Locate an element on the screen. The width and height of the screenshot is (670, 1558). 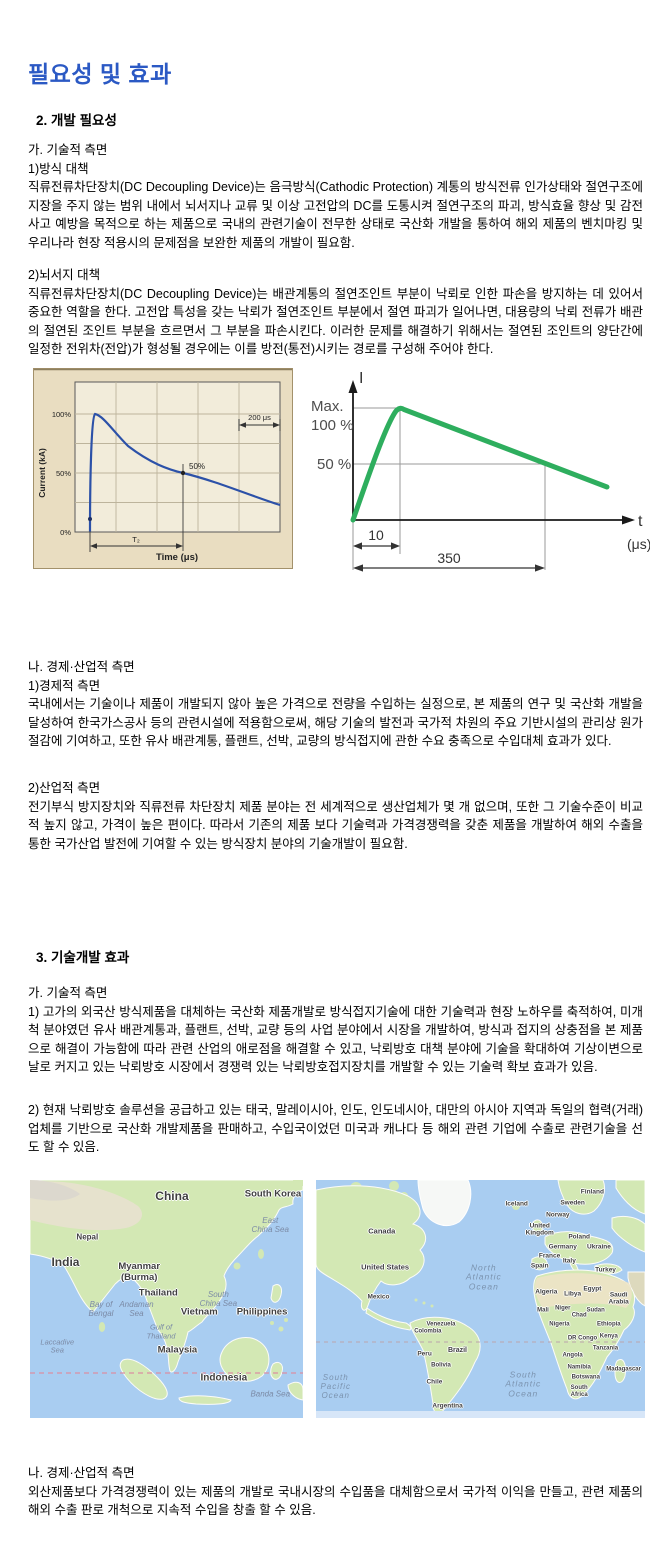
impulse-curve is located at coordinates (480, 464).